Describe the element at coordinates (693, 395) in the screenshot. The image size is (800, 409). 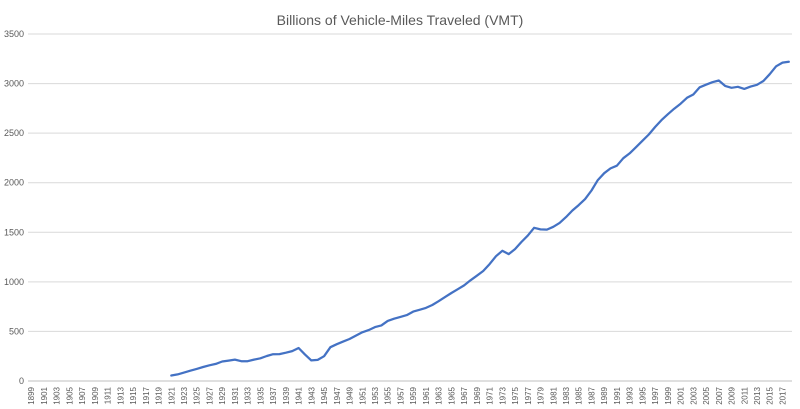
I see `x-tick-label: 2003` at that location.